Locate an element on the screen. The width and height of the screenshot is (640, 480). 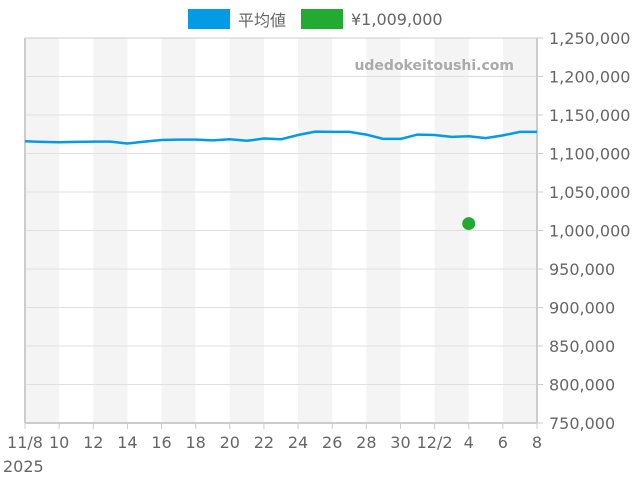
y-tick-label: 850,000 is located at coordinates (582, 346).